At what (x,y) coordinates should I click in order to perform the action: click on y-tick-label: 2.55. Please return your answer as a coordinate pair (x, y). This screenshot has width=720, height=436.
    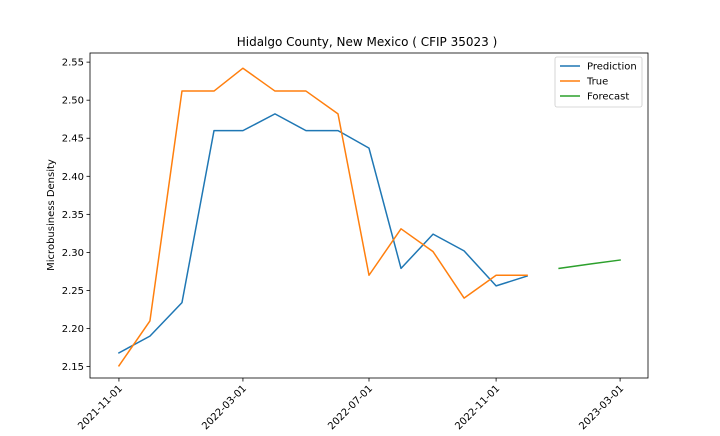
    Looking at the image, I should click on (73, 63).